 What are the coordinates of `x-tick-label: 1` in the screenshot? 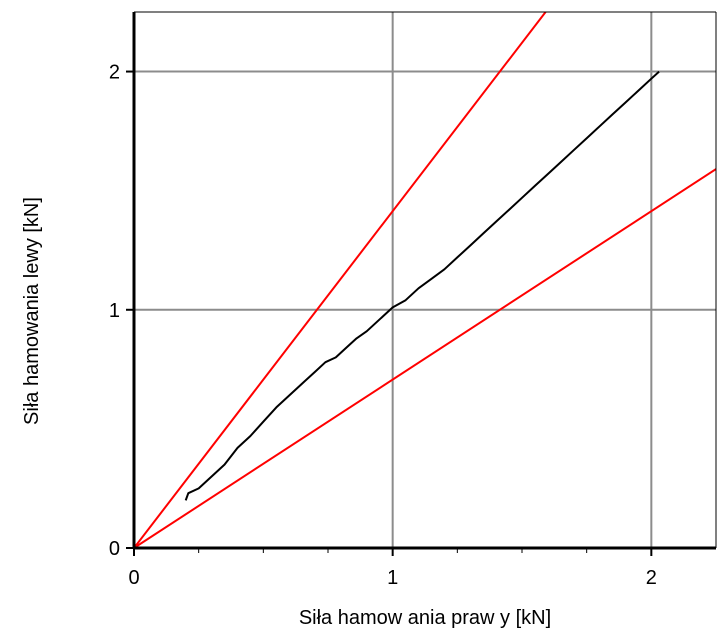 It's located at (392, 578).